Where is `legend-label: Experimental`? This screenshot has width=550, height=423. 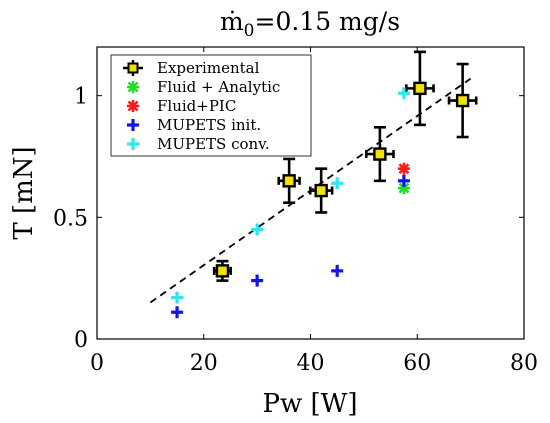
legend-label: Experimental is located at coordinates (208, 68).